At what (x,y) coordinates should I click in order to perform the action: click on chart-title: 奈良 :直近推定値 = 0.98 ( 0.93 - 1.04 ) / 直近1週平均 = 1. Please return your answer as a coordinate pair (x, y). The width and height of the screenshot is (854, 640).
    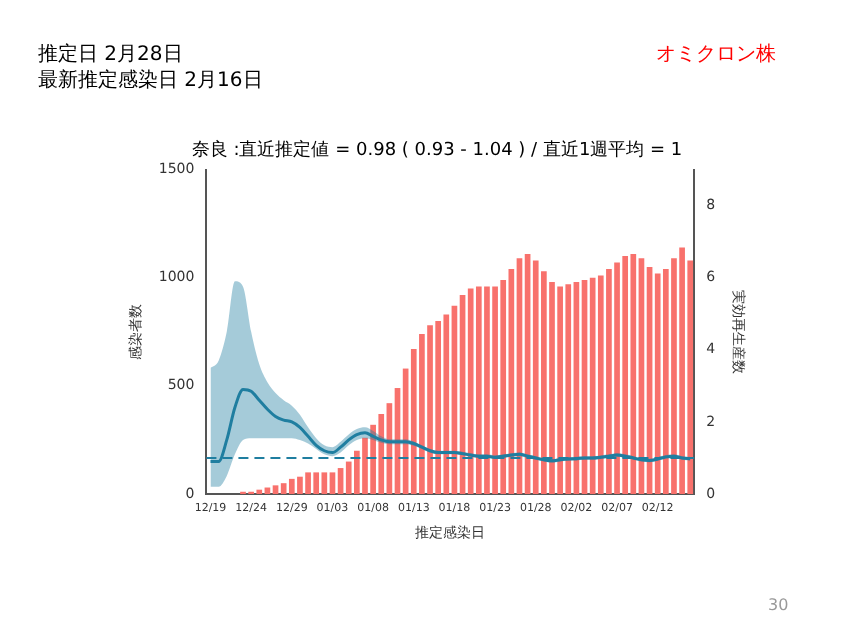
    Looking at the image, I should click on (437, 150).